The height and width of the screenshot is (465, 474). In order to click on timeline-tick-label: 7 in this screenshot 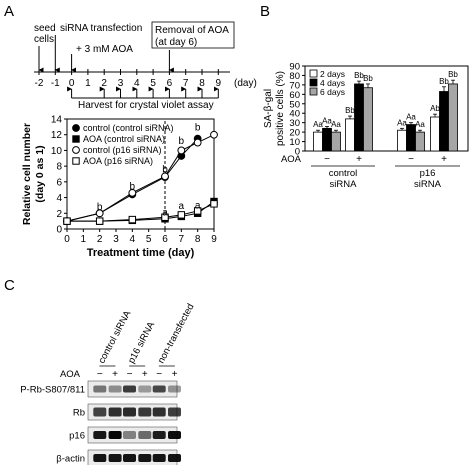, I will do `click(186, 83)`.